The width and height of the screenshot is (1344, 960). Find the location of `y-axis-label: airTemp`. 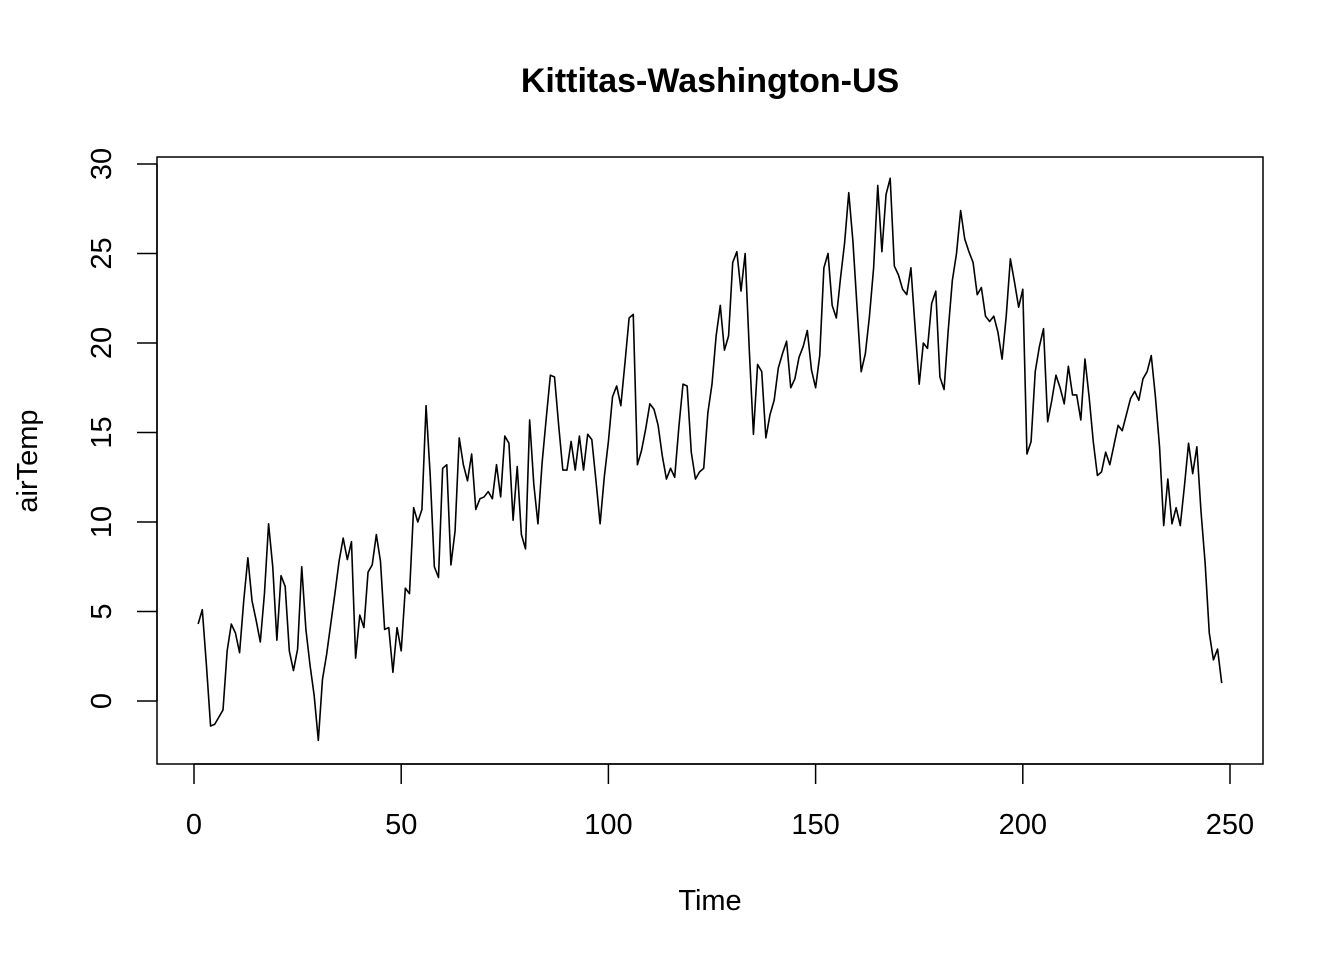

y-axis-label: airTemp is located at coordinates (28, 460).